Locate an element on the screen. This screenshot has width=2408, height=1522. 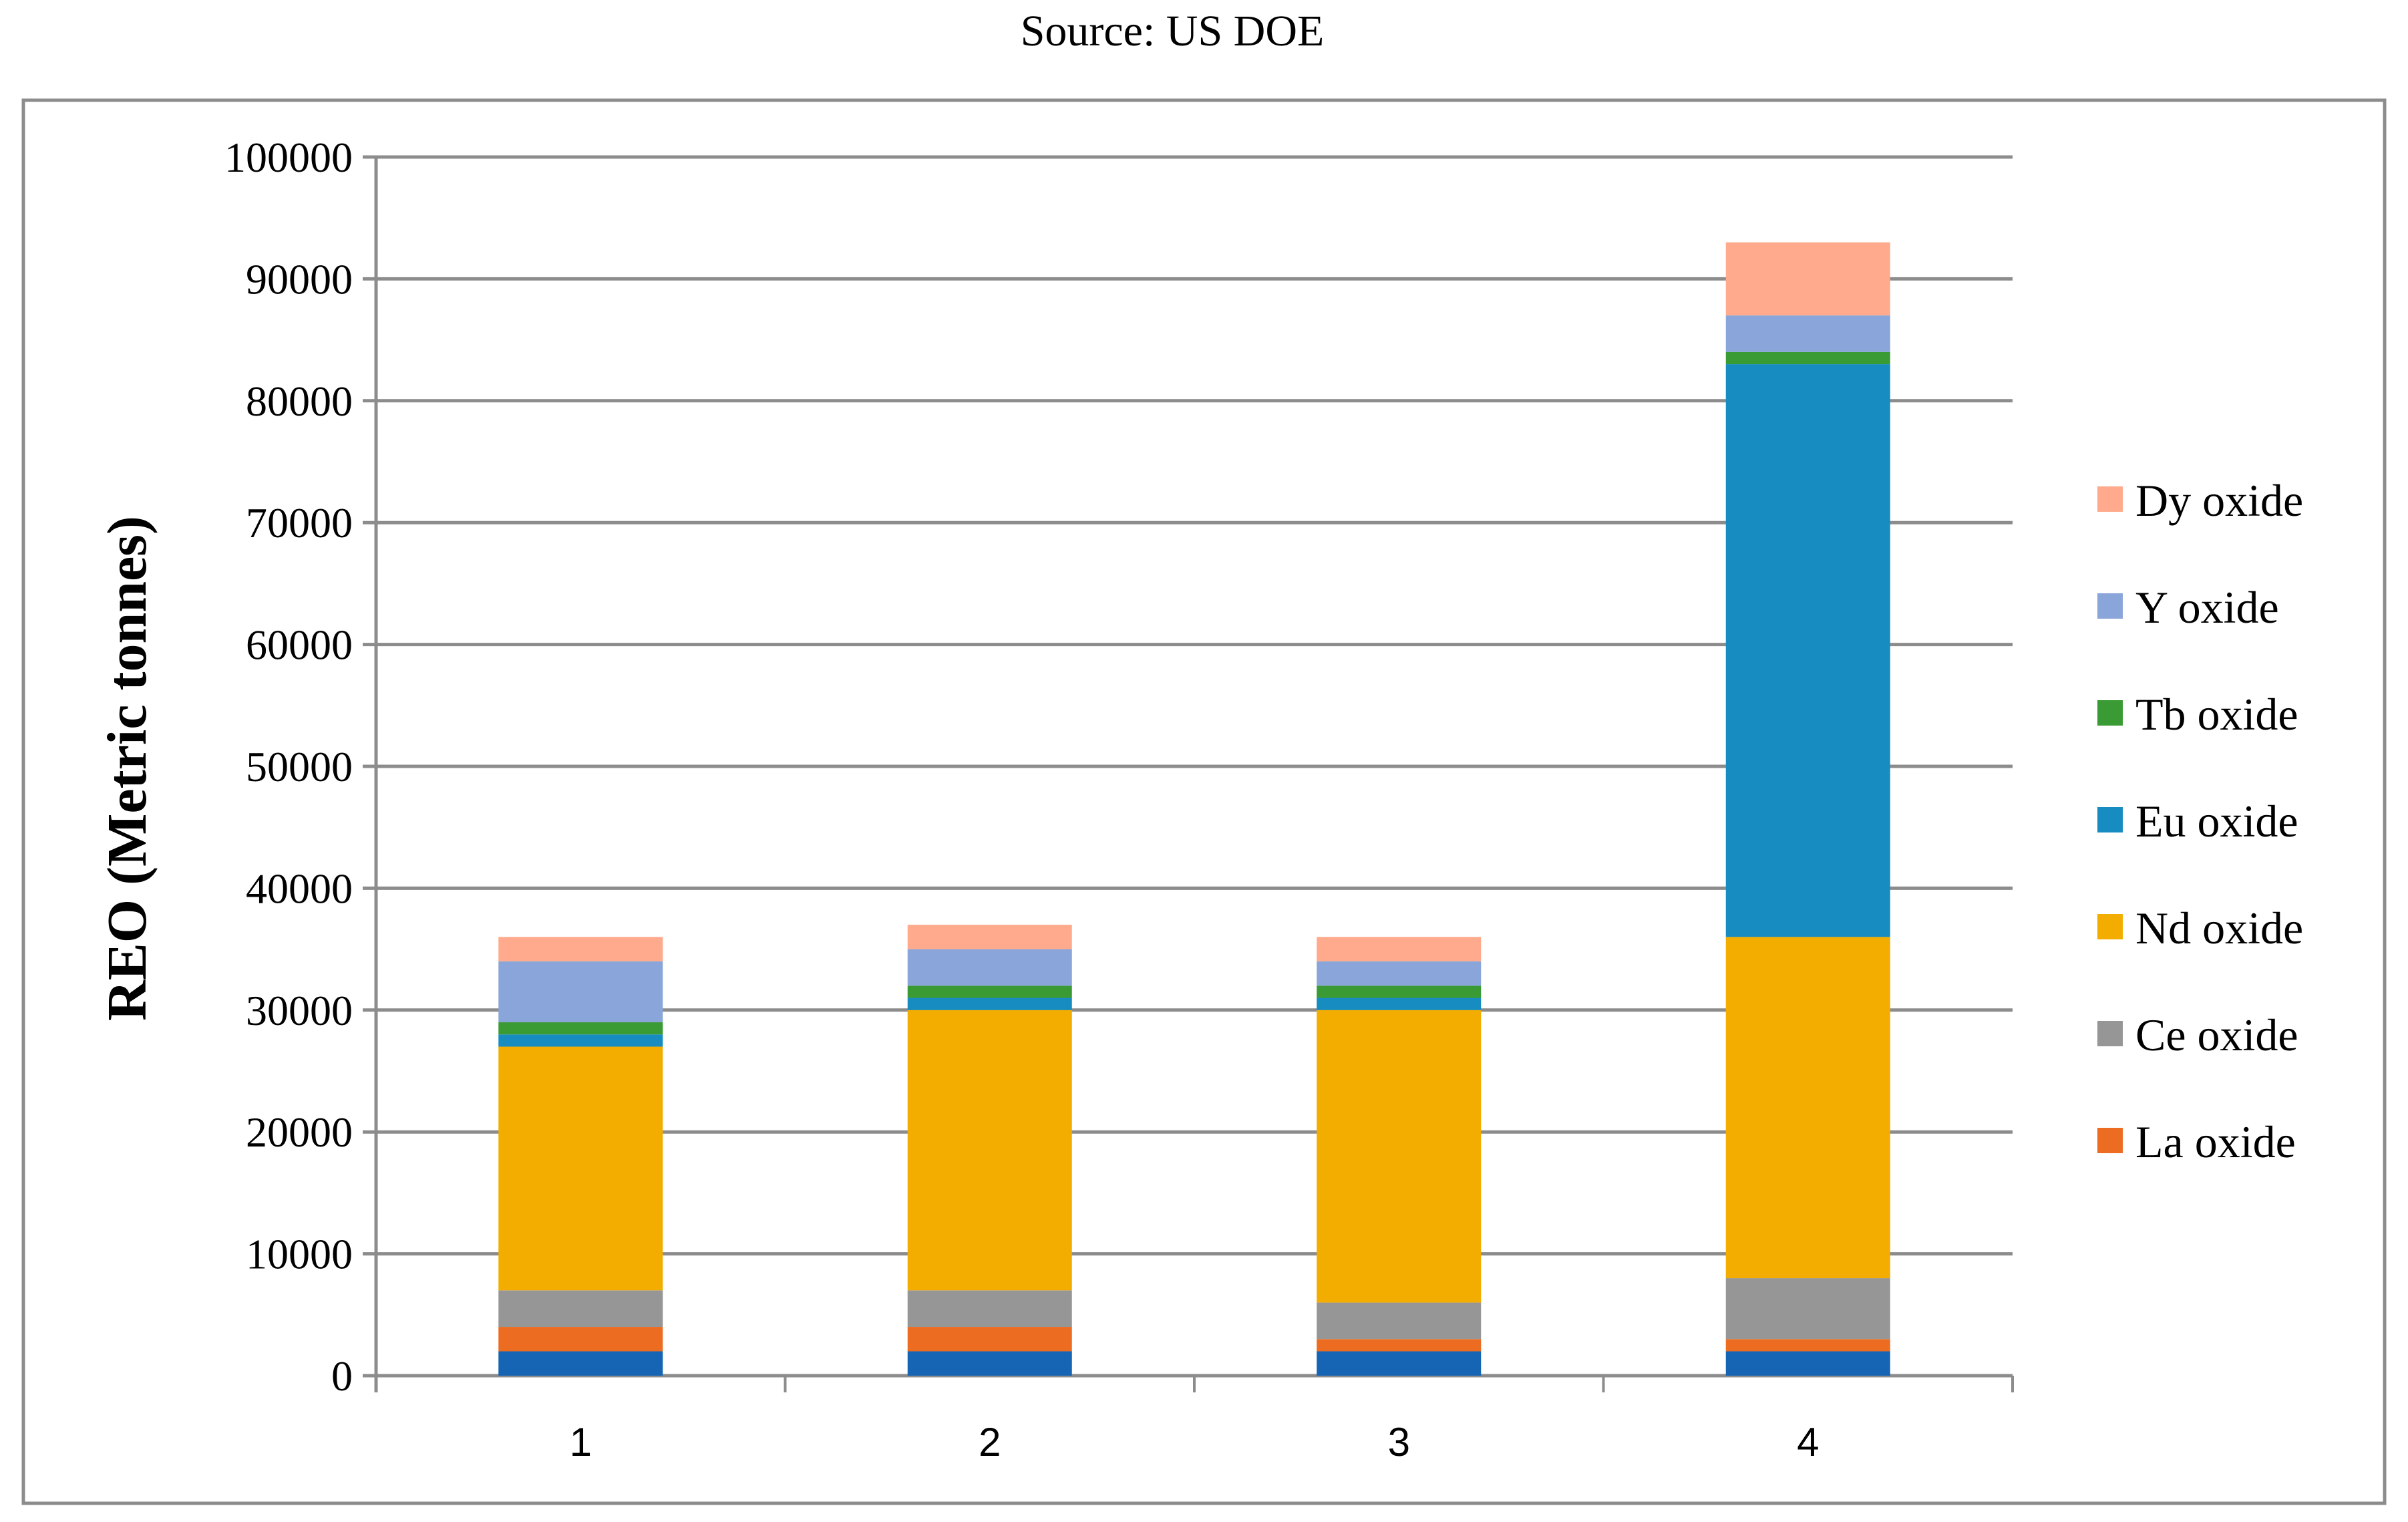
legend-label: Ce oxide is located at coordinates (2216, 1035).